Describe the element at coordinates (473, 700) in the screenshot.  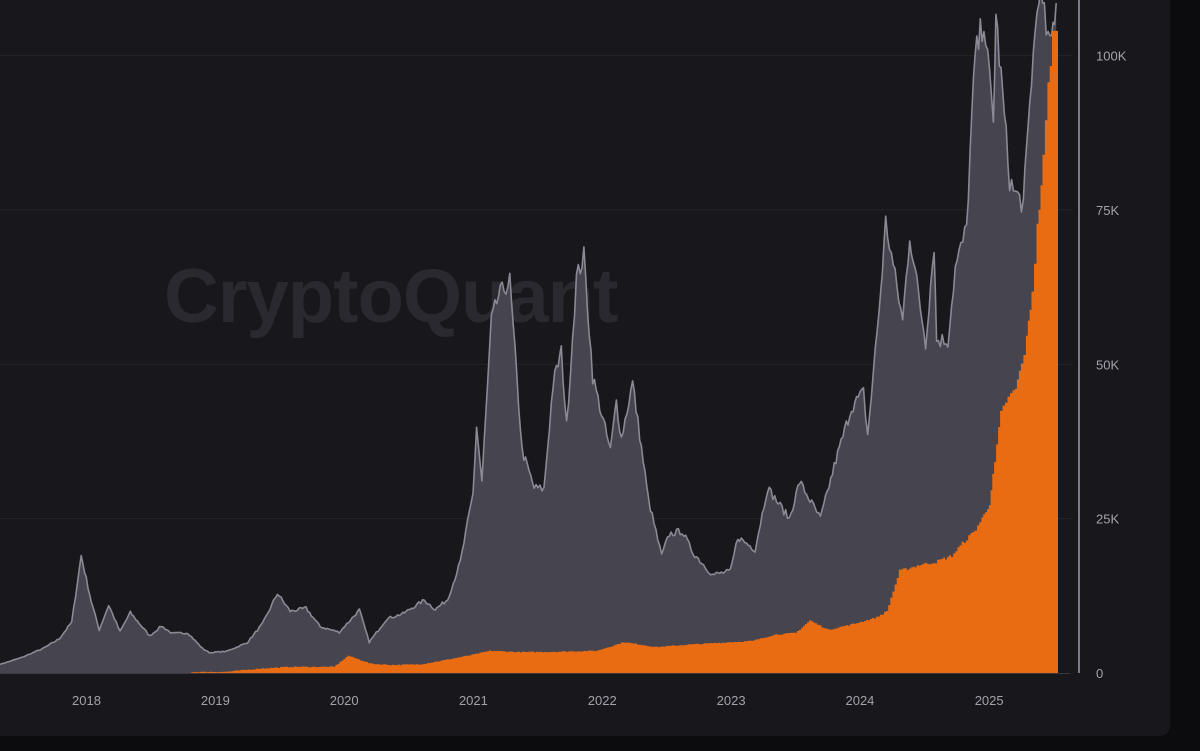
I see `x-tick-label-2021: 2021` at that location.